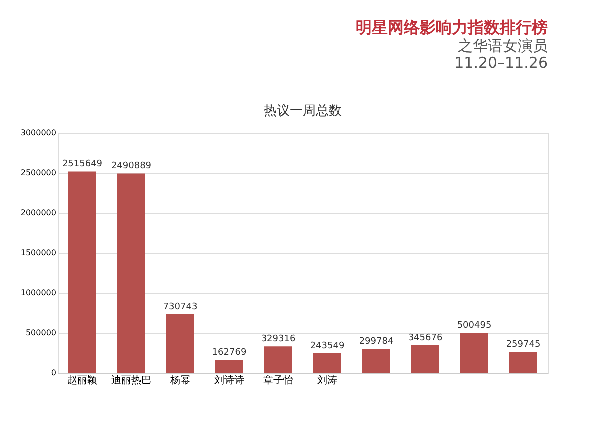  What do you see at coordinates (452, 27) in the screenshot?
I see `chart-title: 明星网络影响力指数排行榜` at bounding box center [452, 27].